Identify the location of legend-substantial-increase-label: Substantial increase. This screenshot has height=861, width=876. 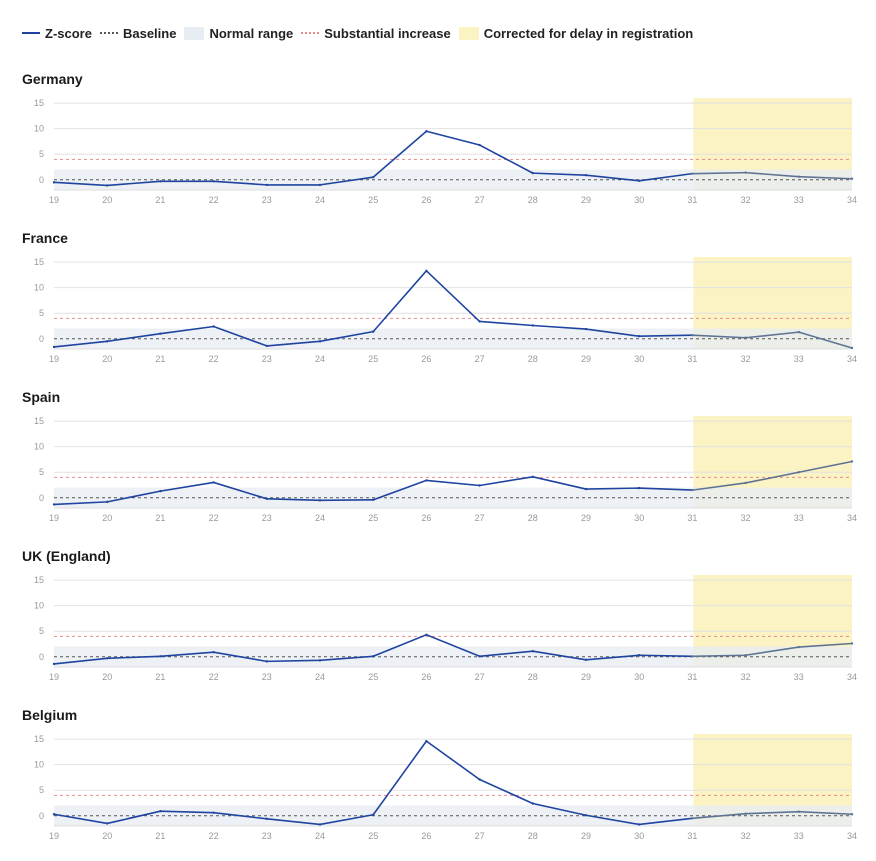
(387, 33).